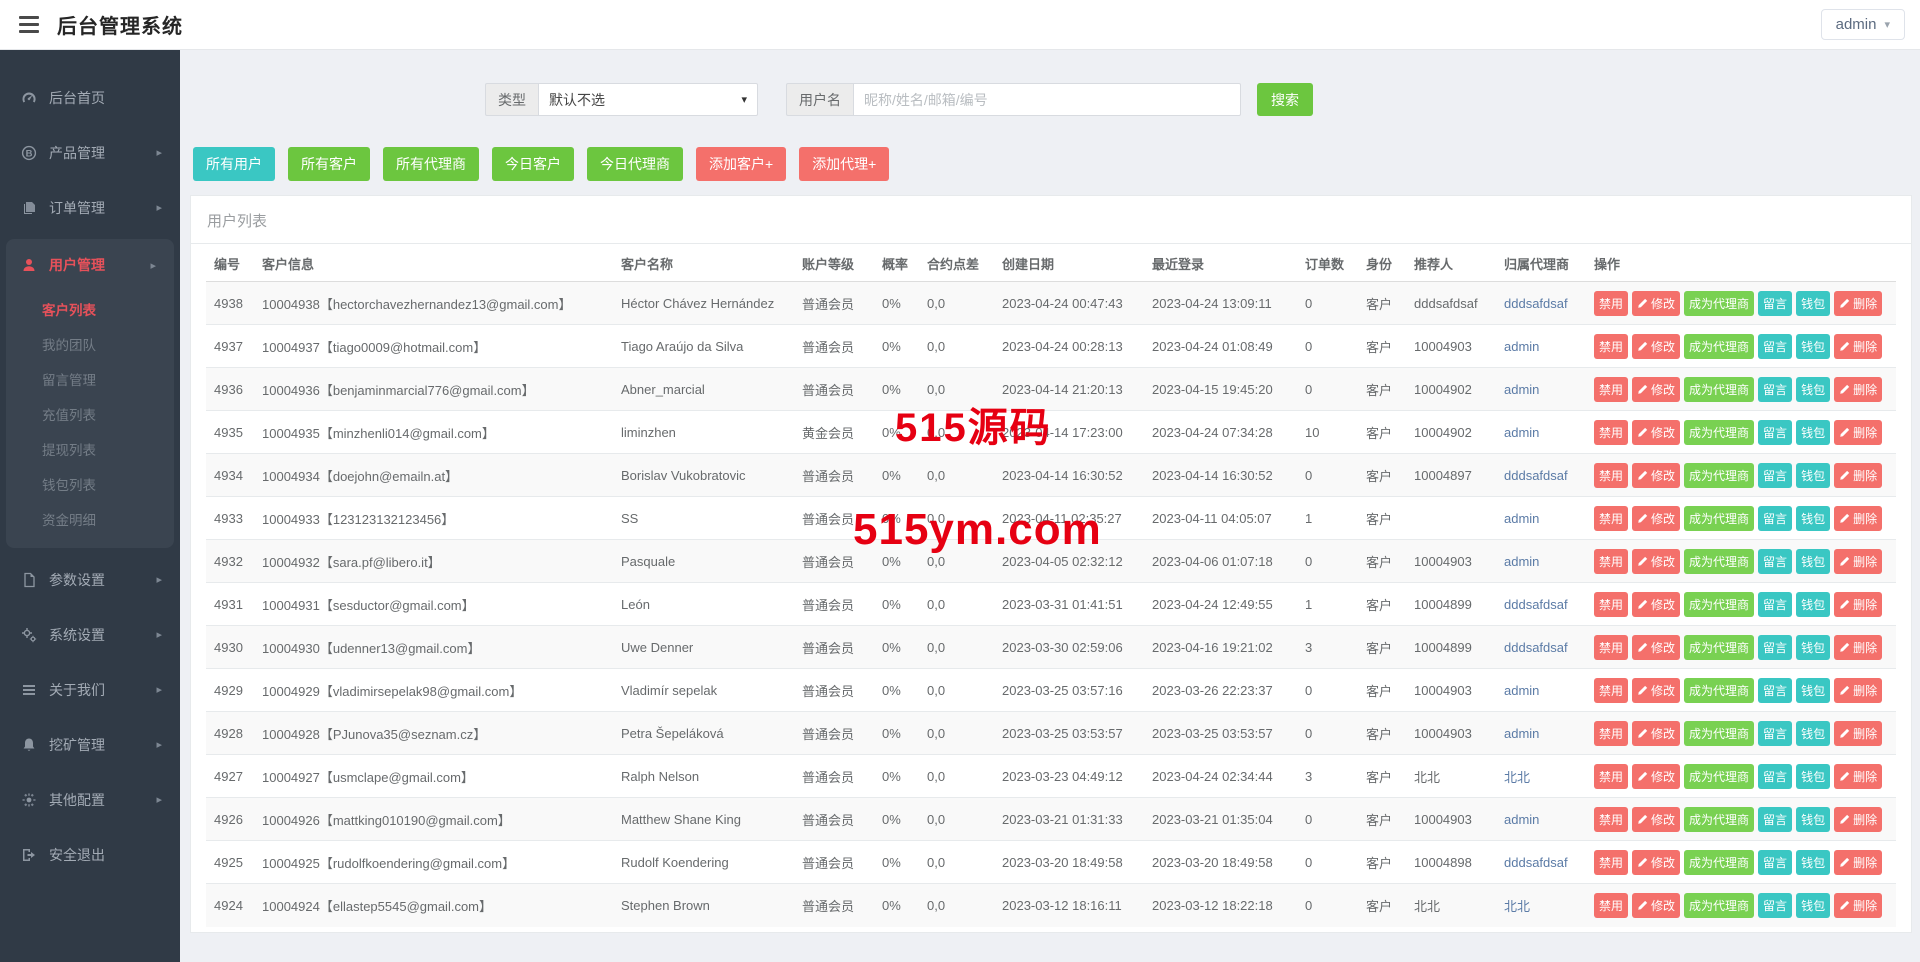 The width and height of the screenshot is (1920, 962). Describe the element at coordinates (69, 450) in the screenshot. I see `submenu-item-withdraw-list: 提现列表` at that location.